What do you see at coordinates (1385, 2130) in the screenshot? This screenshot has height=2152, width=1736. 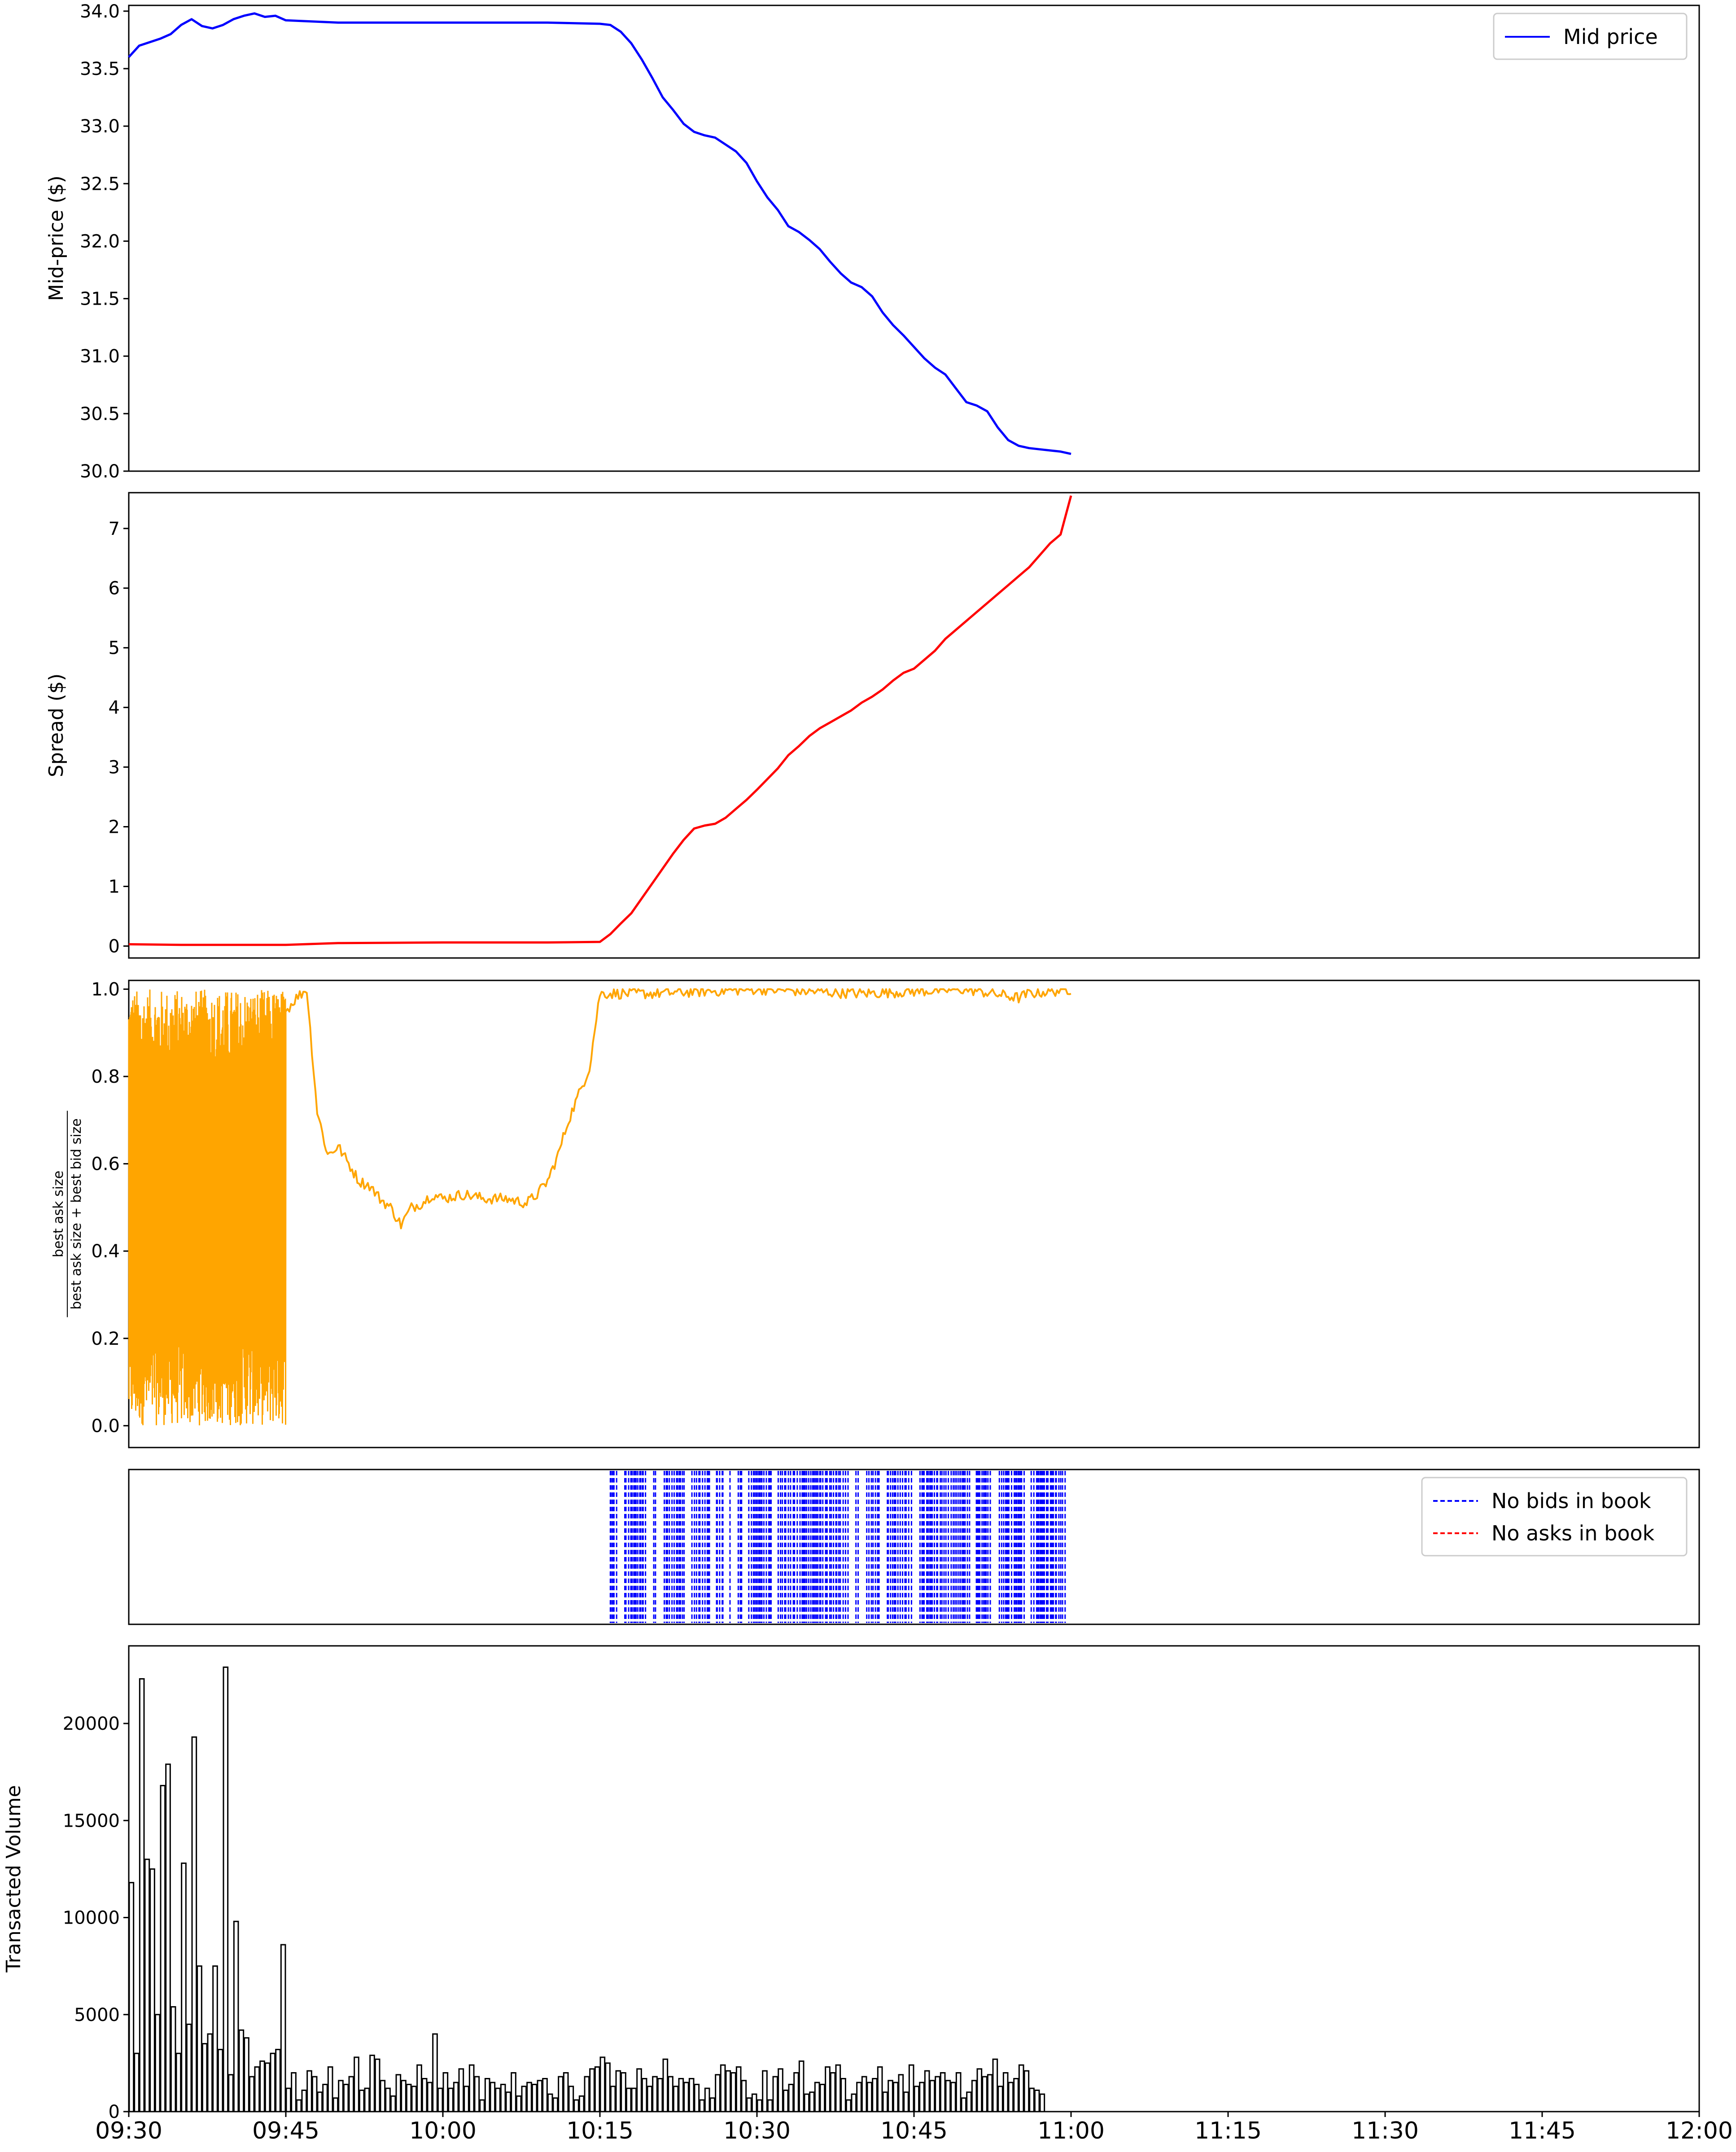 I see `x-tick-label: 11:30` at bounding box center [1385, 2130].